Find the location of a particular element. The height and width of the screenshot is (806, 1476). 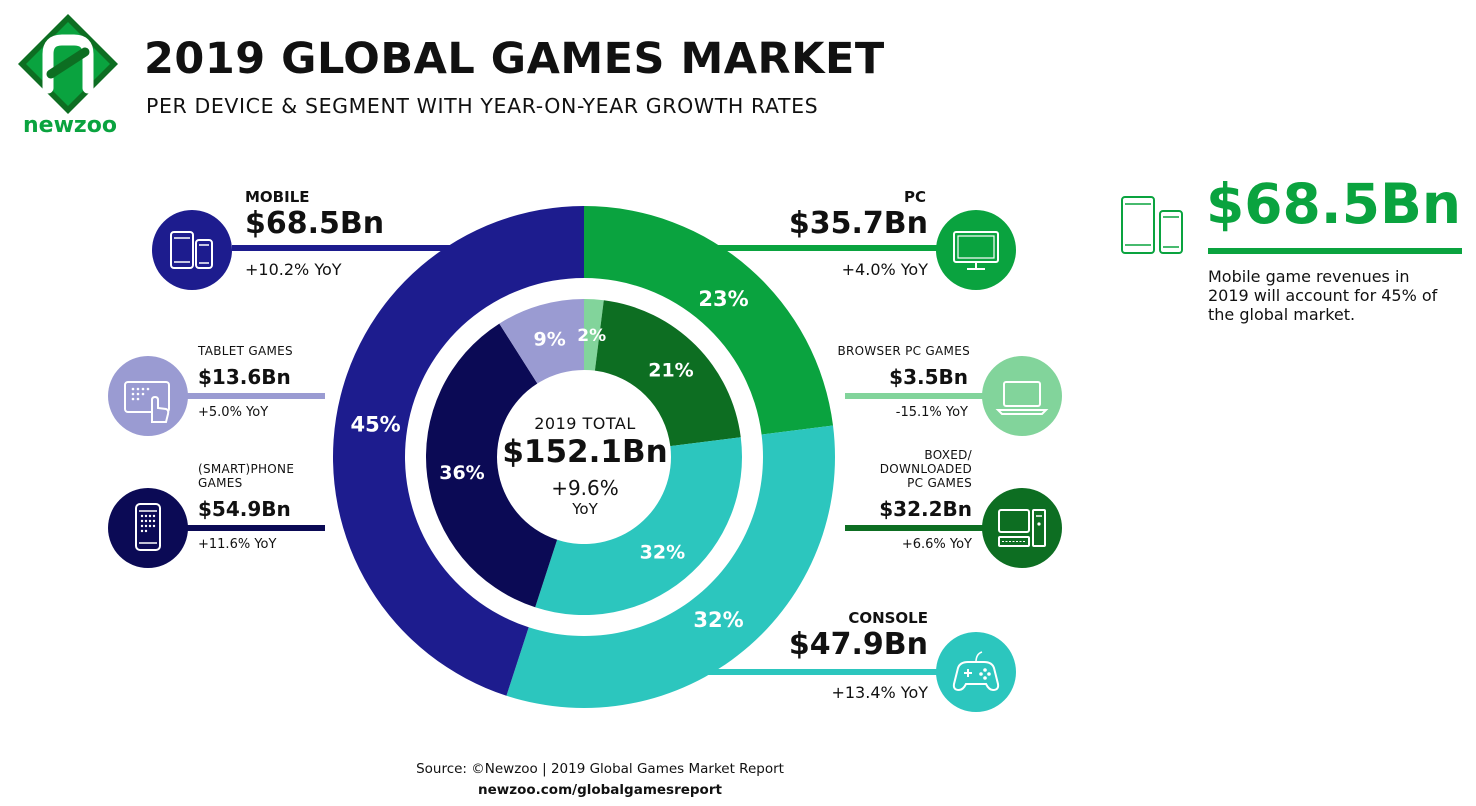

tablet-label: TABLET GAMES is located at coordinates (245, 351).